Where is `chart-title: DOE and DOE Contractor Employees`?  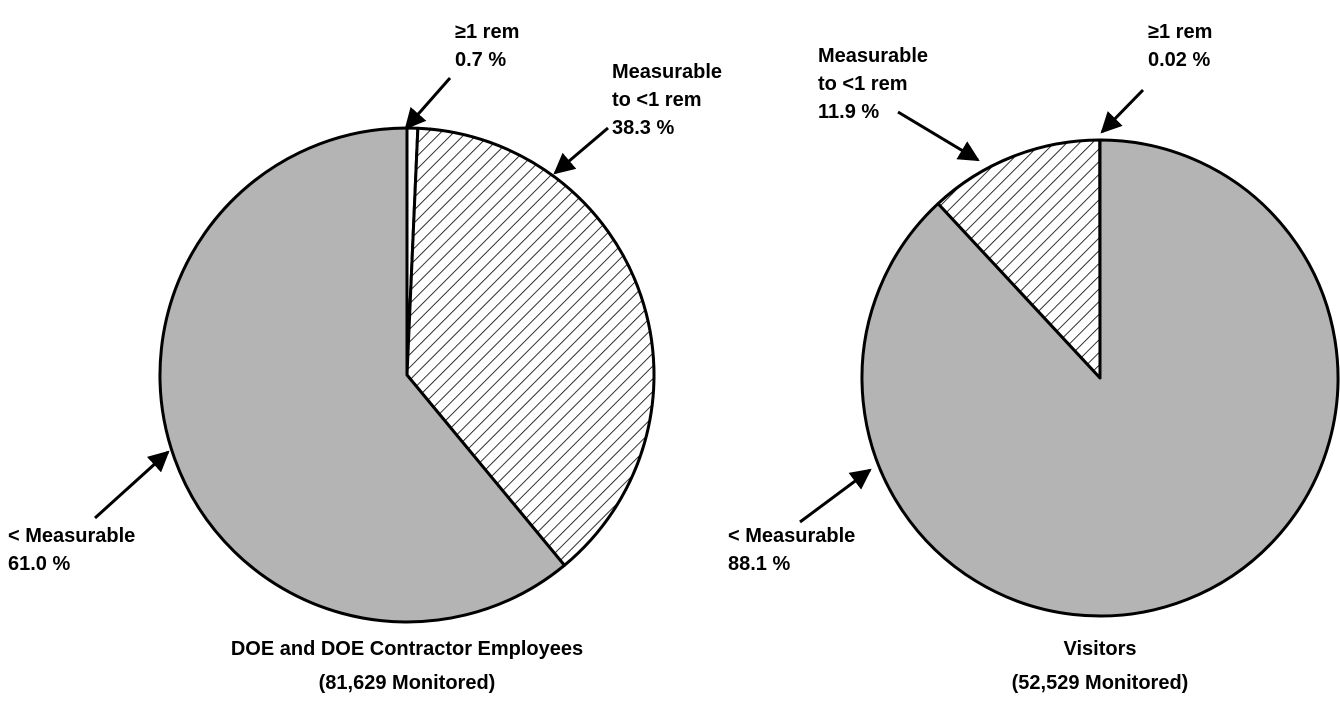 chart-title: DOE and DOE Contractor Employees is located at coordinates (407, 649).